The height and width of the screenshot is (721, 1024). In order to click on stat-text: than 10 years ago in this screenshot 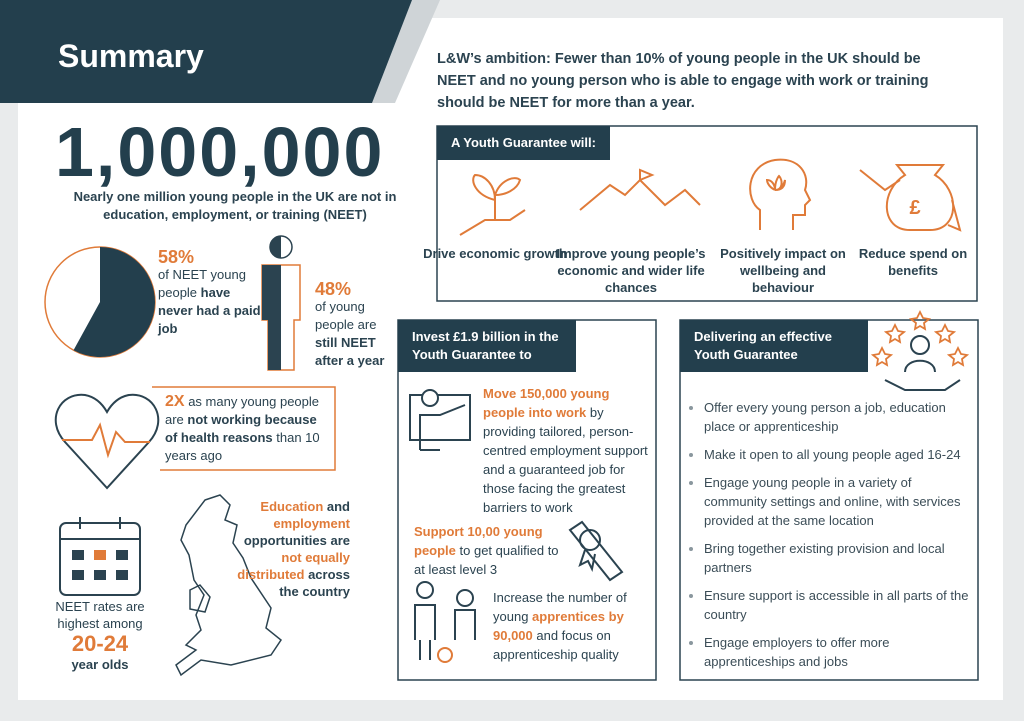, I will do `click(242, 446)`.